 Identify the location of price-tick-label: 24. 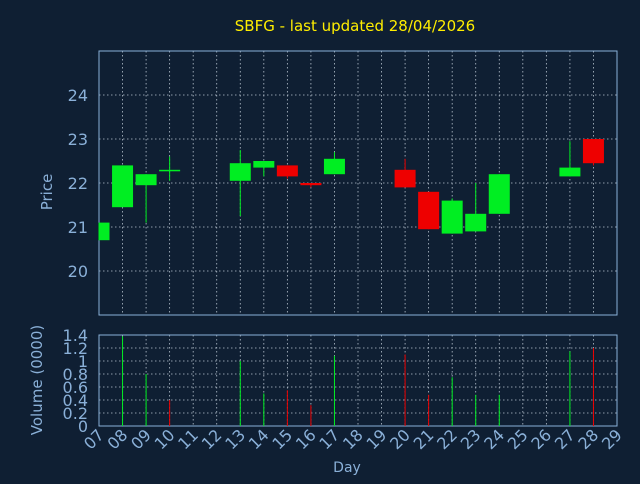
(78, 95).